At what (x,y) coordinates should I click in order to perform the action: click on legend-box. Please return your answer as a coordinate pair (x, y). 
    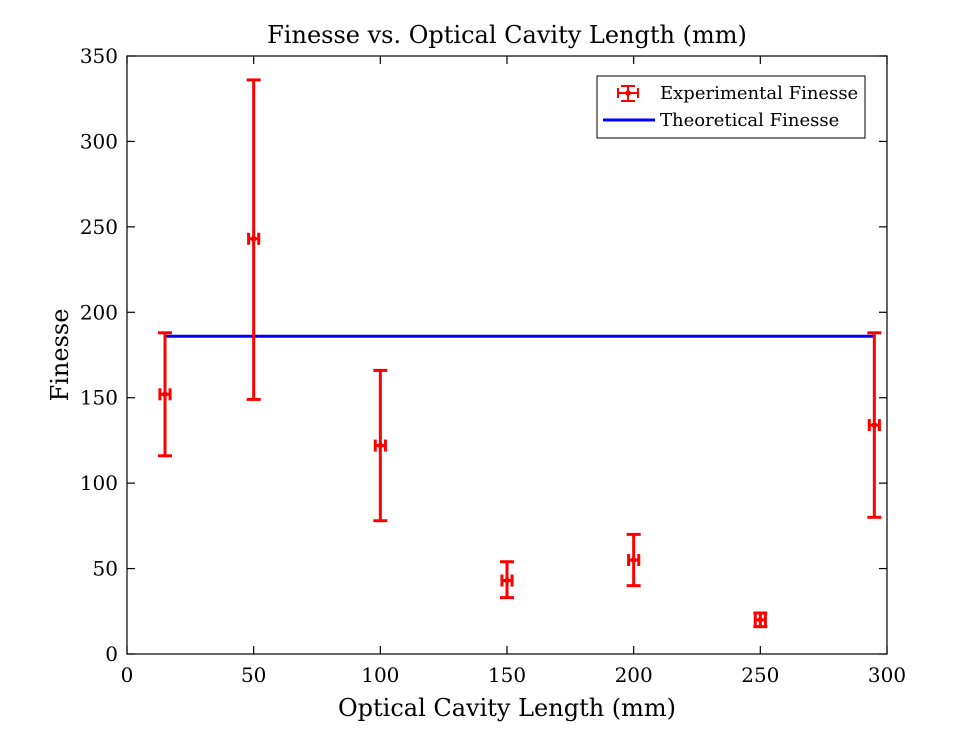
    Looking at the image, I should click on (731, 107).